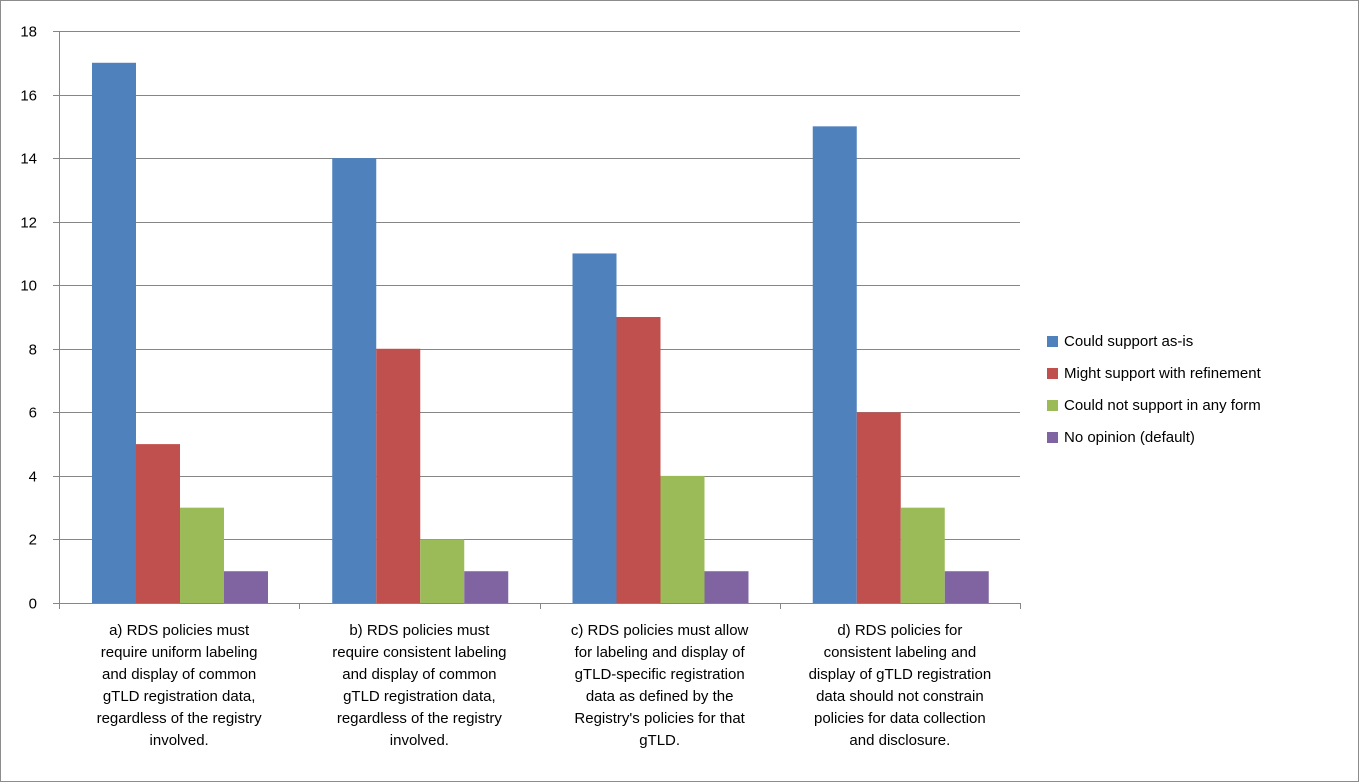 The image size is (1359, 782). I want to click on y-tick-label: 10, so click(28, 286).